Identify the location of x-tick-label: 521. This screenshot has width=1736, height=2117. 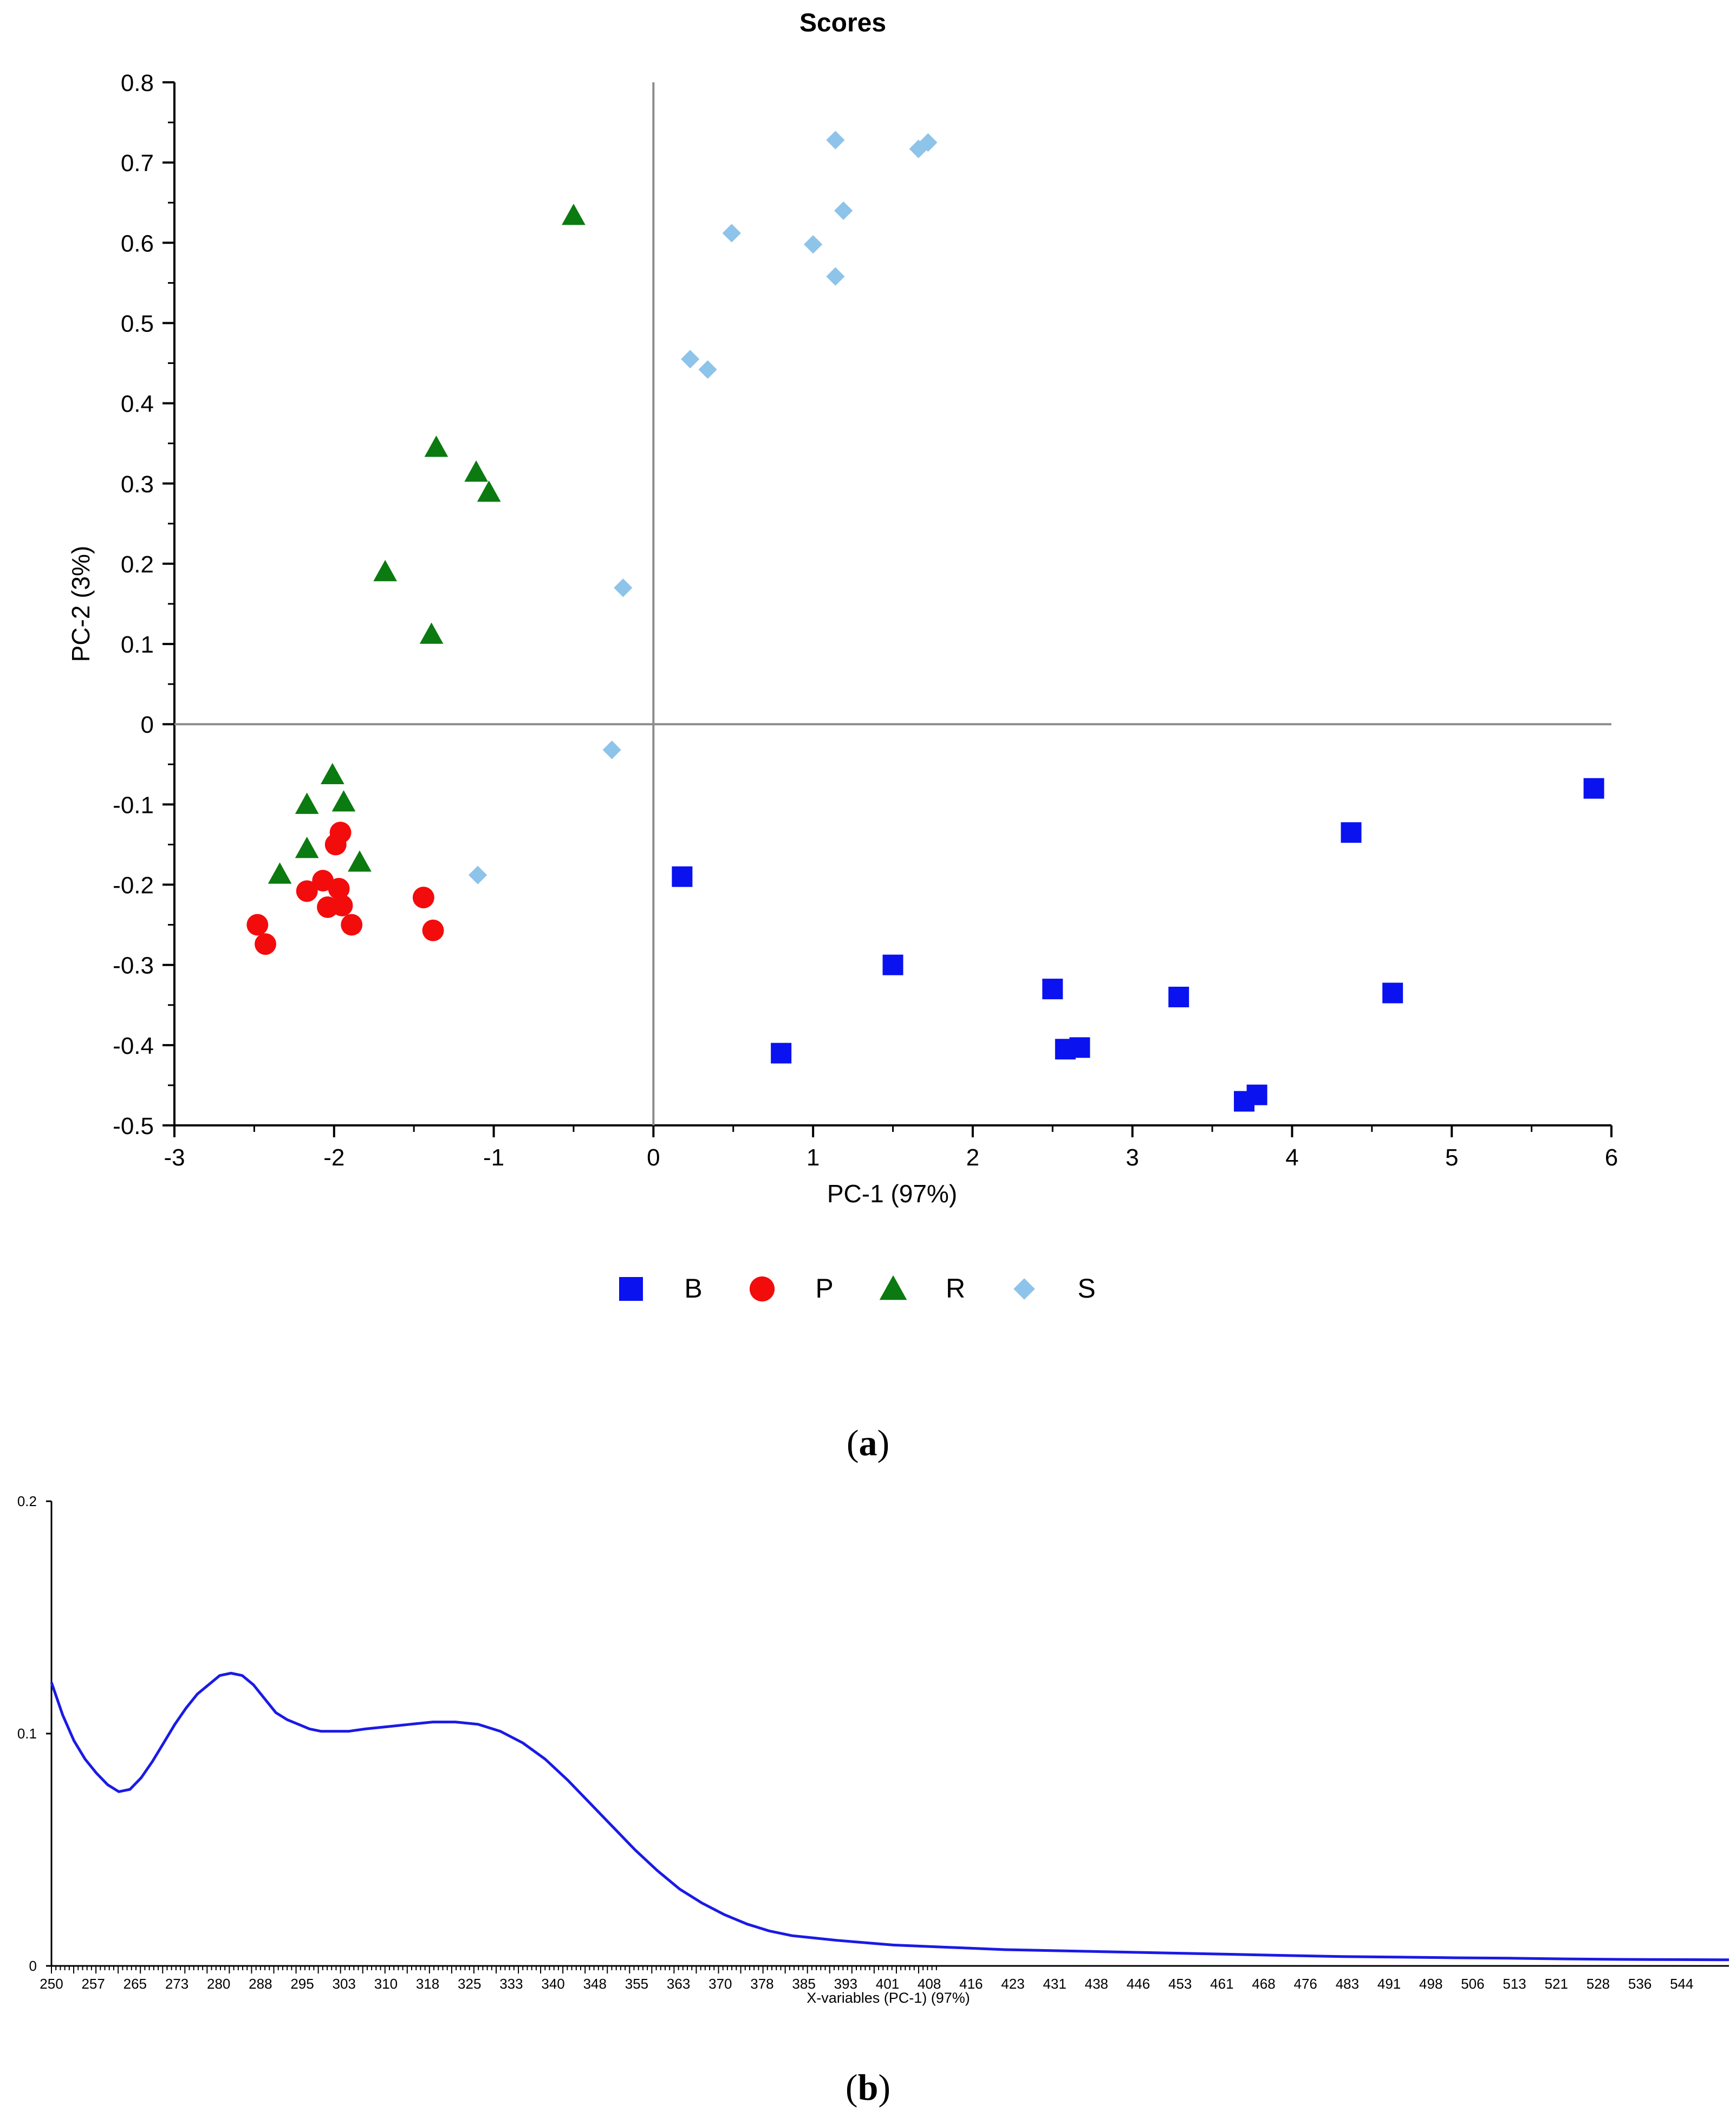
(1556, 1984).